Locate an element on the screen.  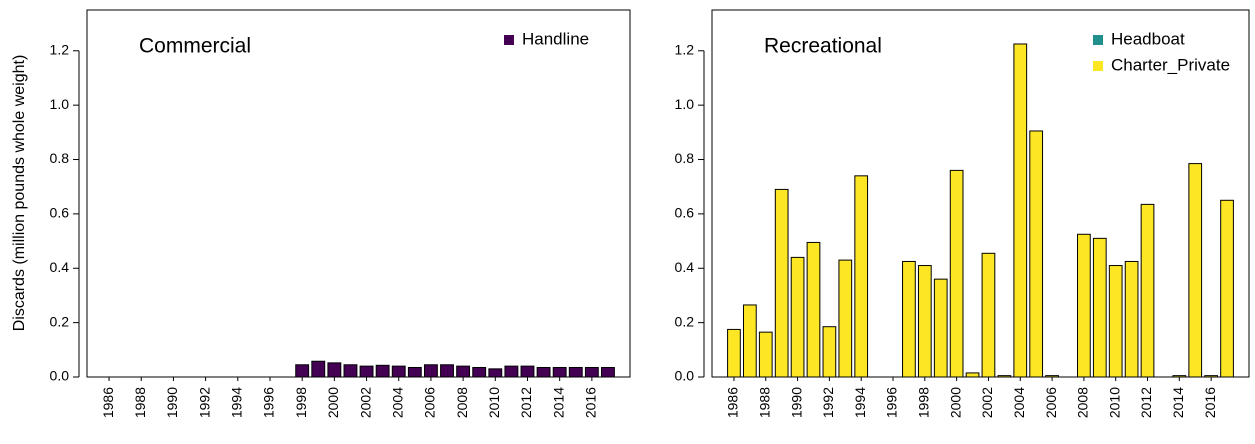
panel-title: Recreational is located at coordinates (823, 46).